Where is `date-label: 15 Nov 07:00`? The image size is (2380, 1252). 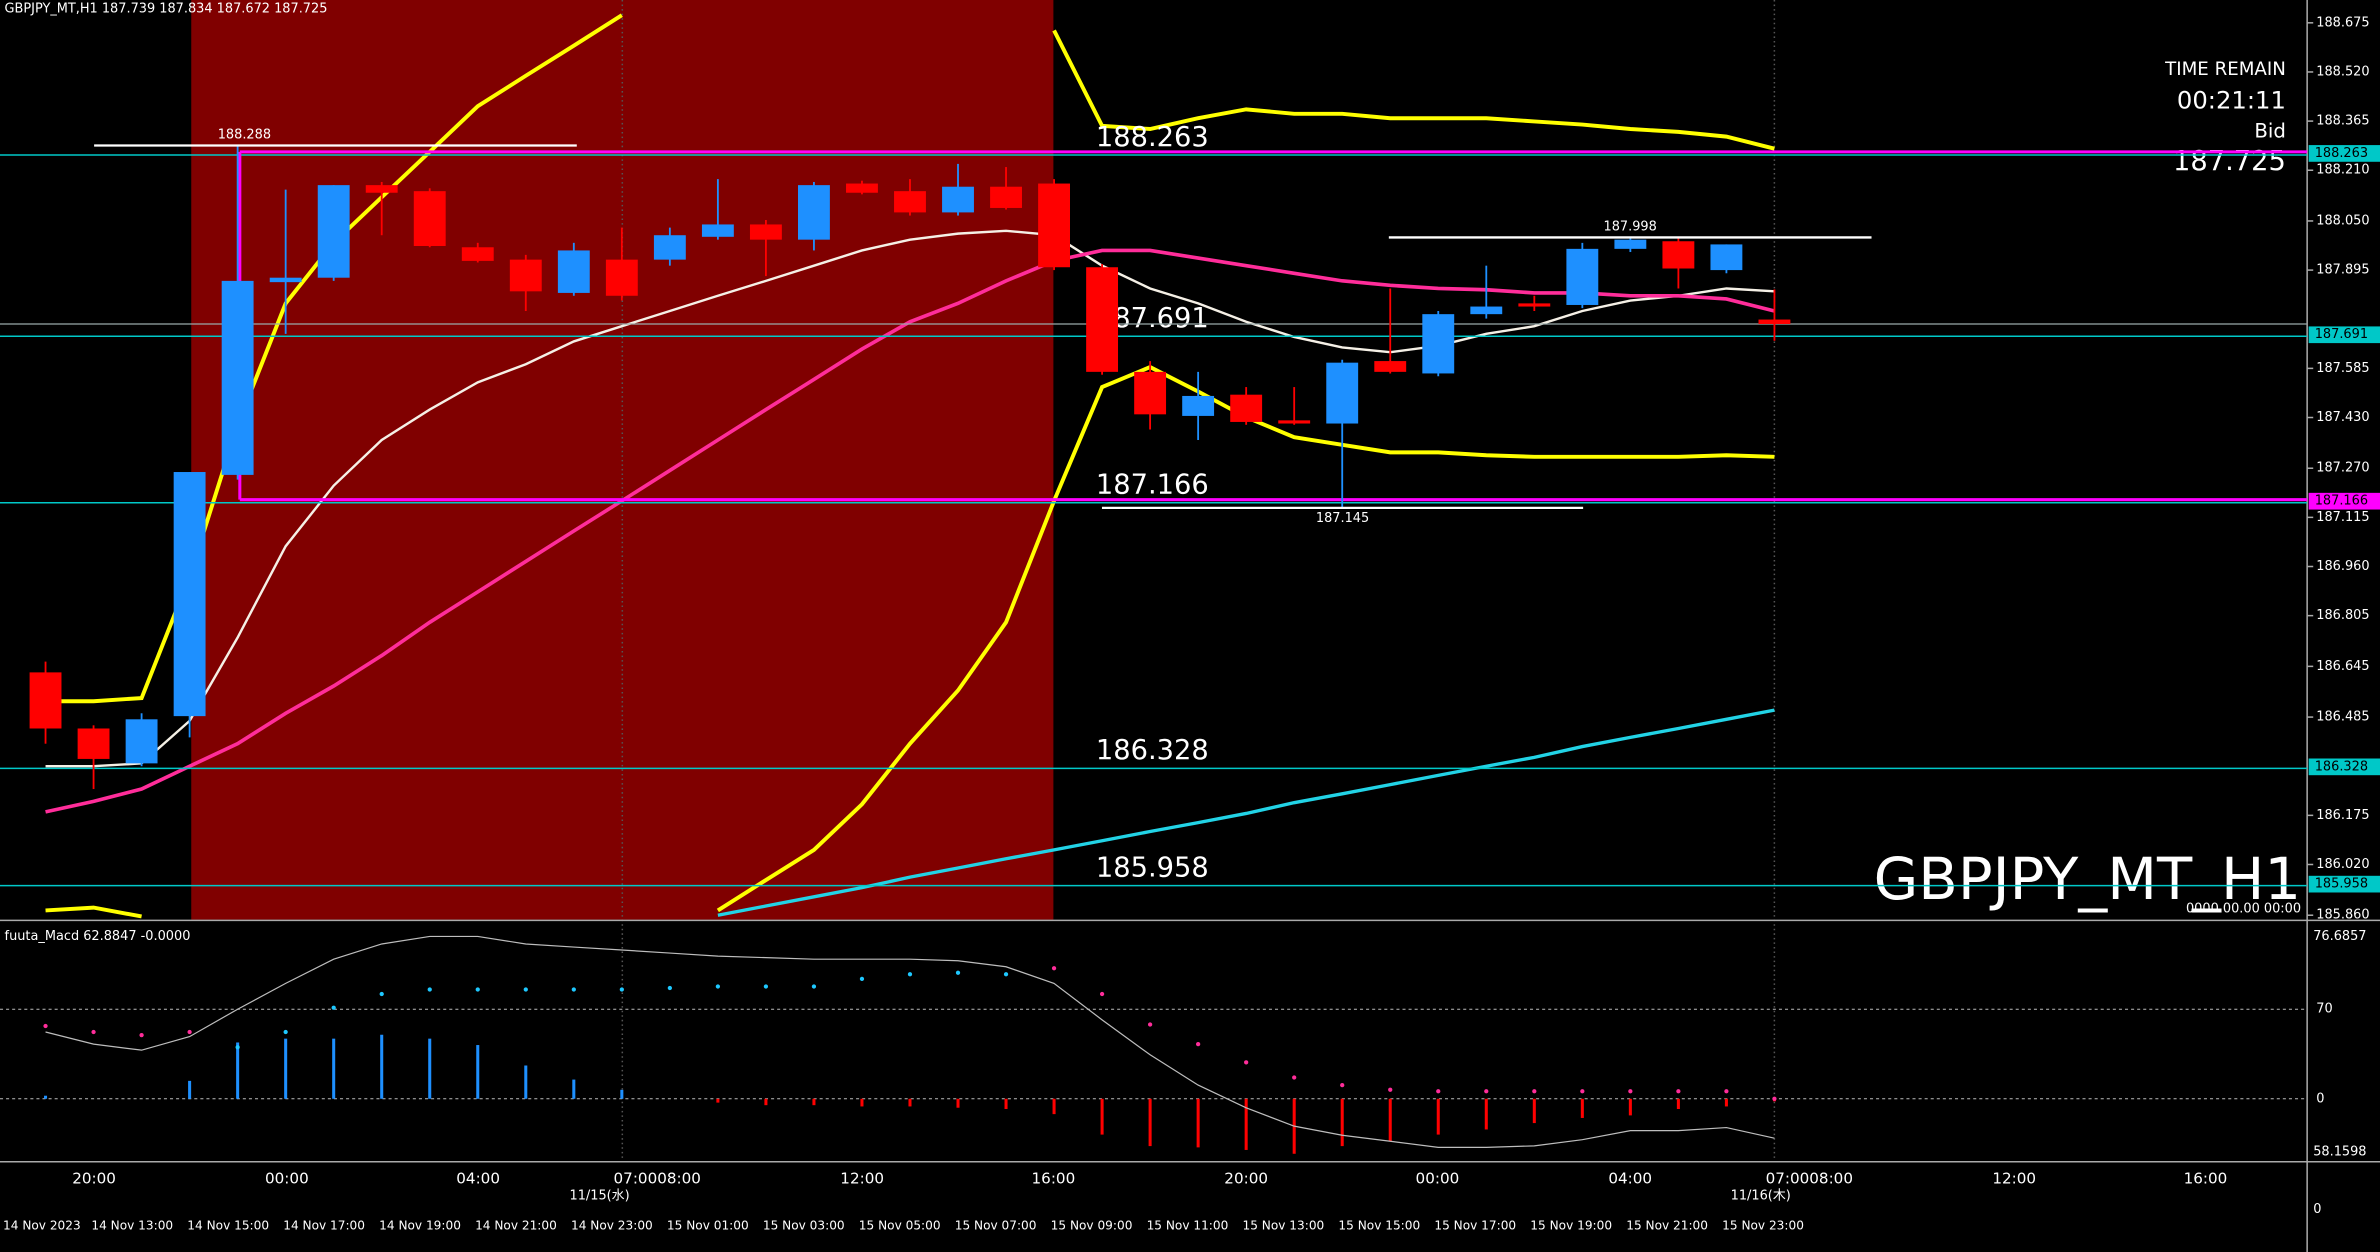
date-label: 15 Nov 07:00 is located at coordinates (996, 1226).